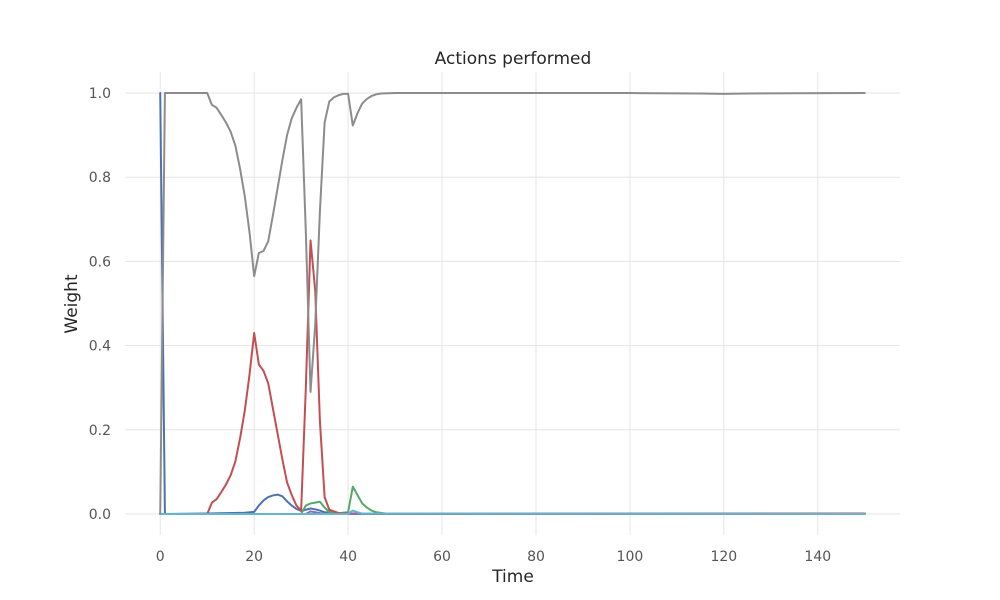 The height and width of the screenshot is (600, 1000). I want to click on y-tick-label: 0.6, so click(100, 262).